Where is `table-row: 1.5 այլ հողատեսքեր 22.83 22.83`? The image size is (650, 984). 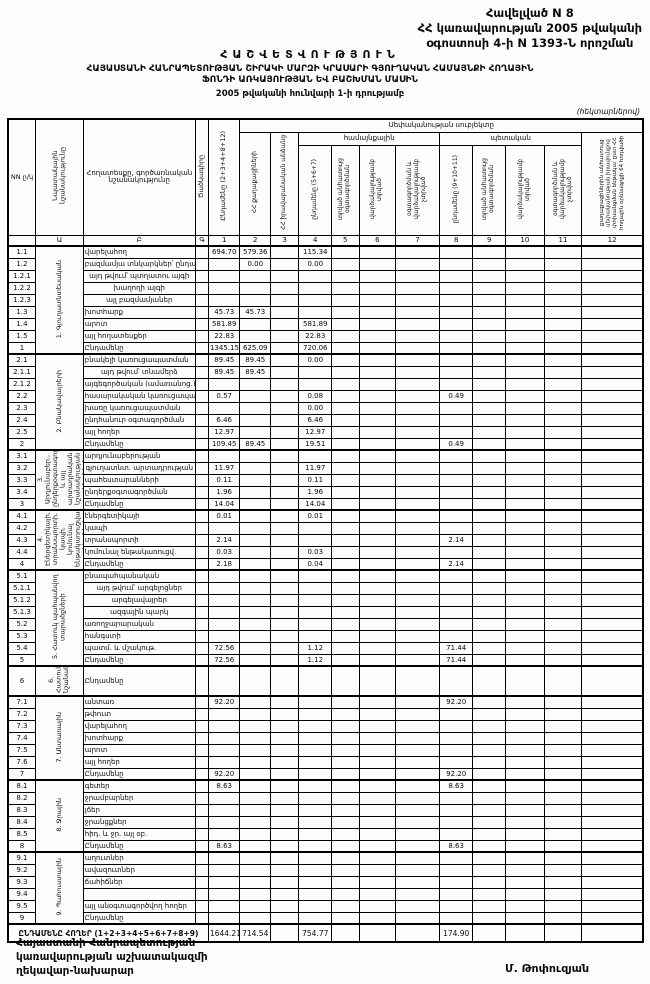
table-row: 1.5 այլ հողատեսքեր 22.83 22.83 is located at coordinates (325, 336).